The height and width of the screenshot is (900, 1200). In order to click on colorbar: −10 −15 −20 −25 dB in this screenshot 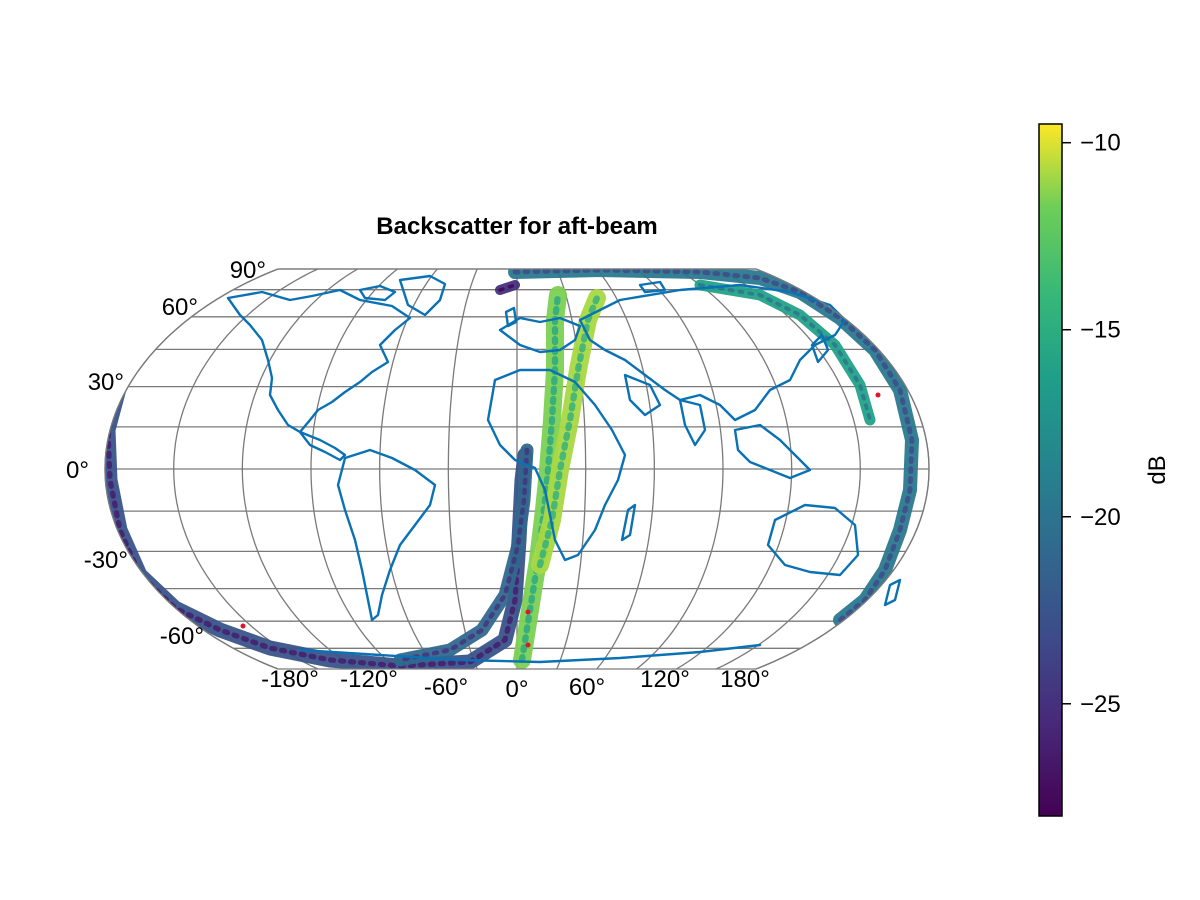, I will do `click(1104, 470)`.